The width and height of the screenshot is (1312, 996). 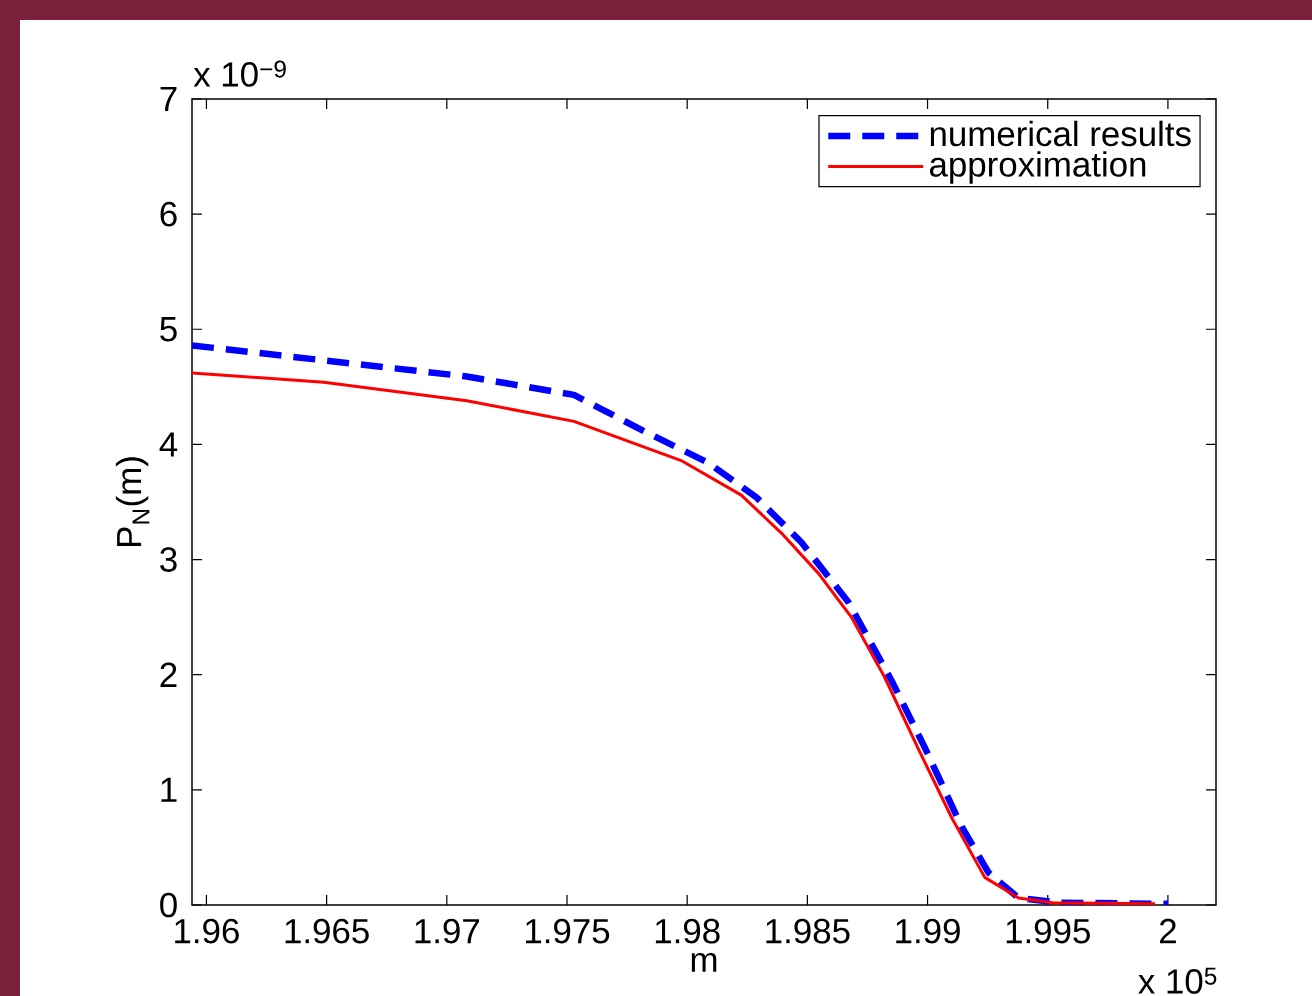 What do you see at coordinates (1037, 167) in the screenshot?
I see `legend-label: approximation` at bounding box center [1037, 167].